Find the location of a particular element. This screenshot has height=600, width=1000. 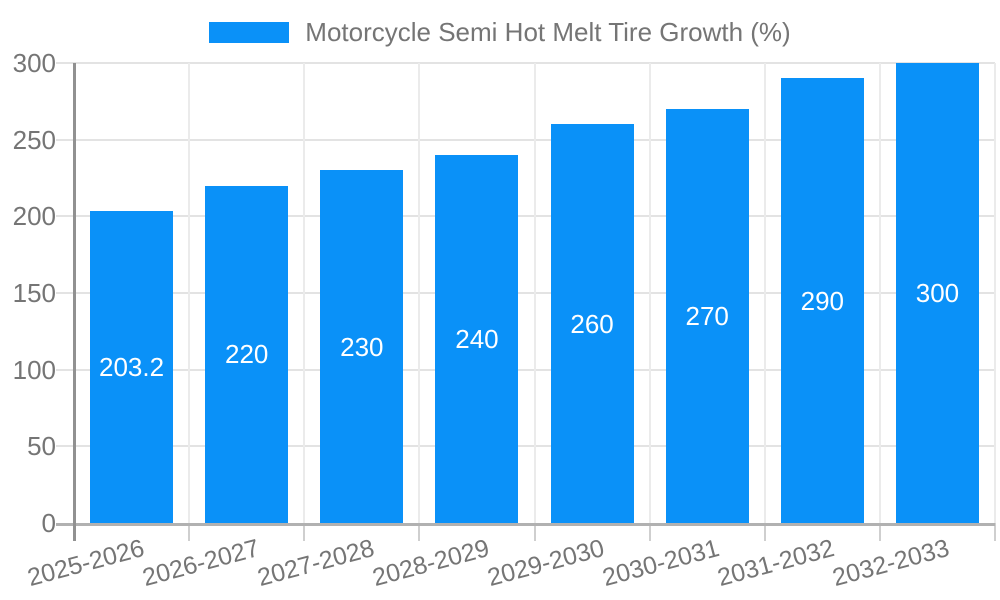

legend-item: Motorcycle Semi Hot Melt Tire Growth (%) is located at coordinates (500, 32).